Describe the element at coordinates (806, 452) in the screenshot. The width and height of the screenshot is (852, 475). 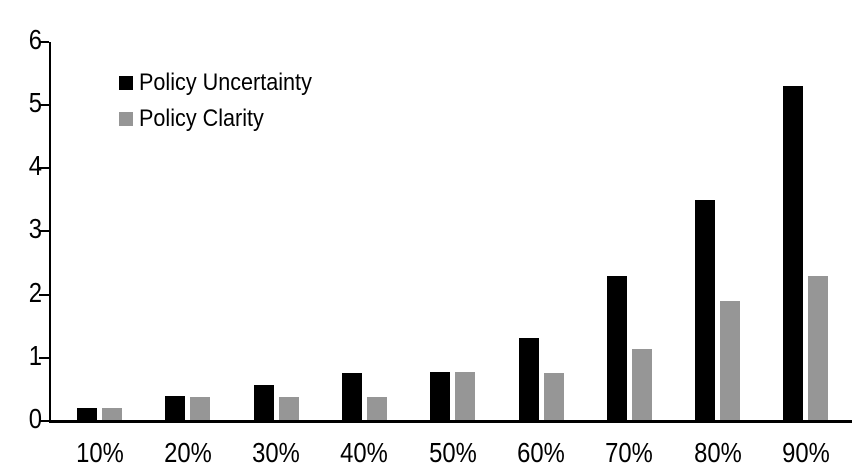
I see `x-tick-label: 90%` at that location.